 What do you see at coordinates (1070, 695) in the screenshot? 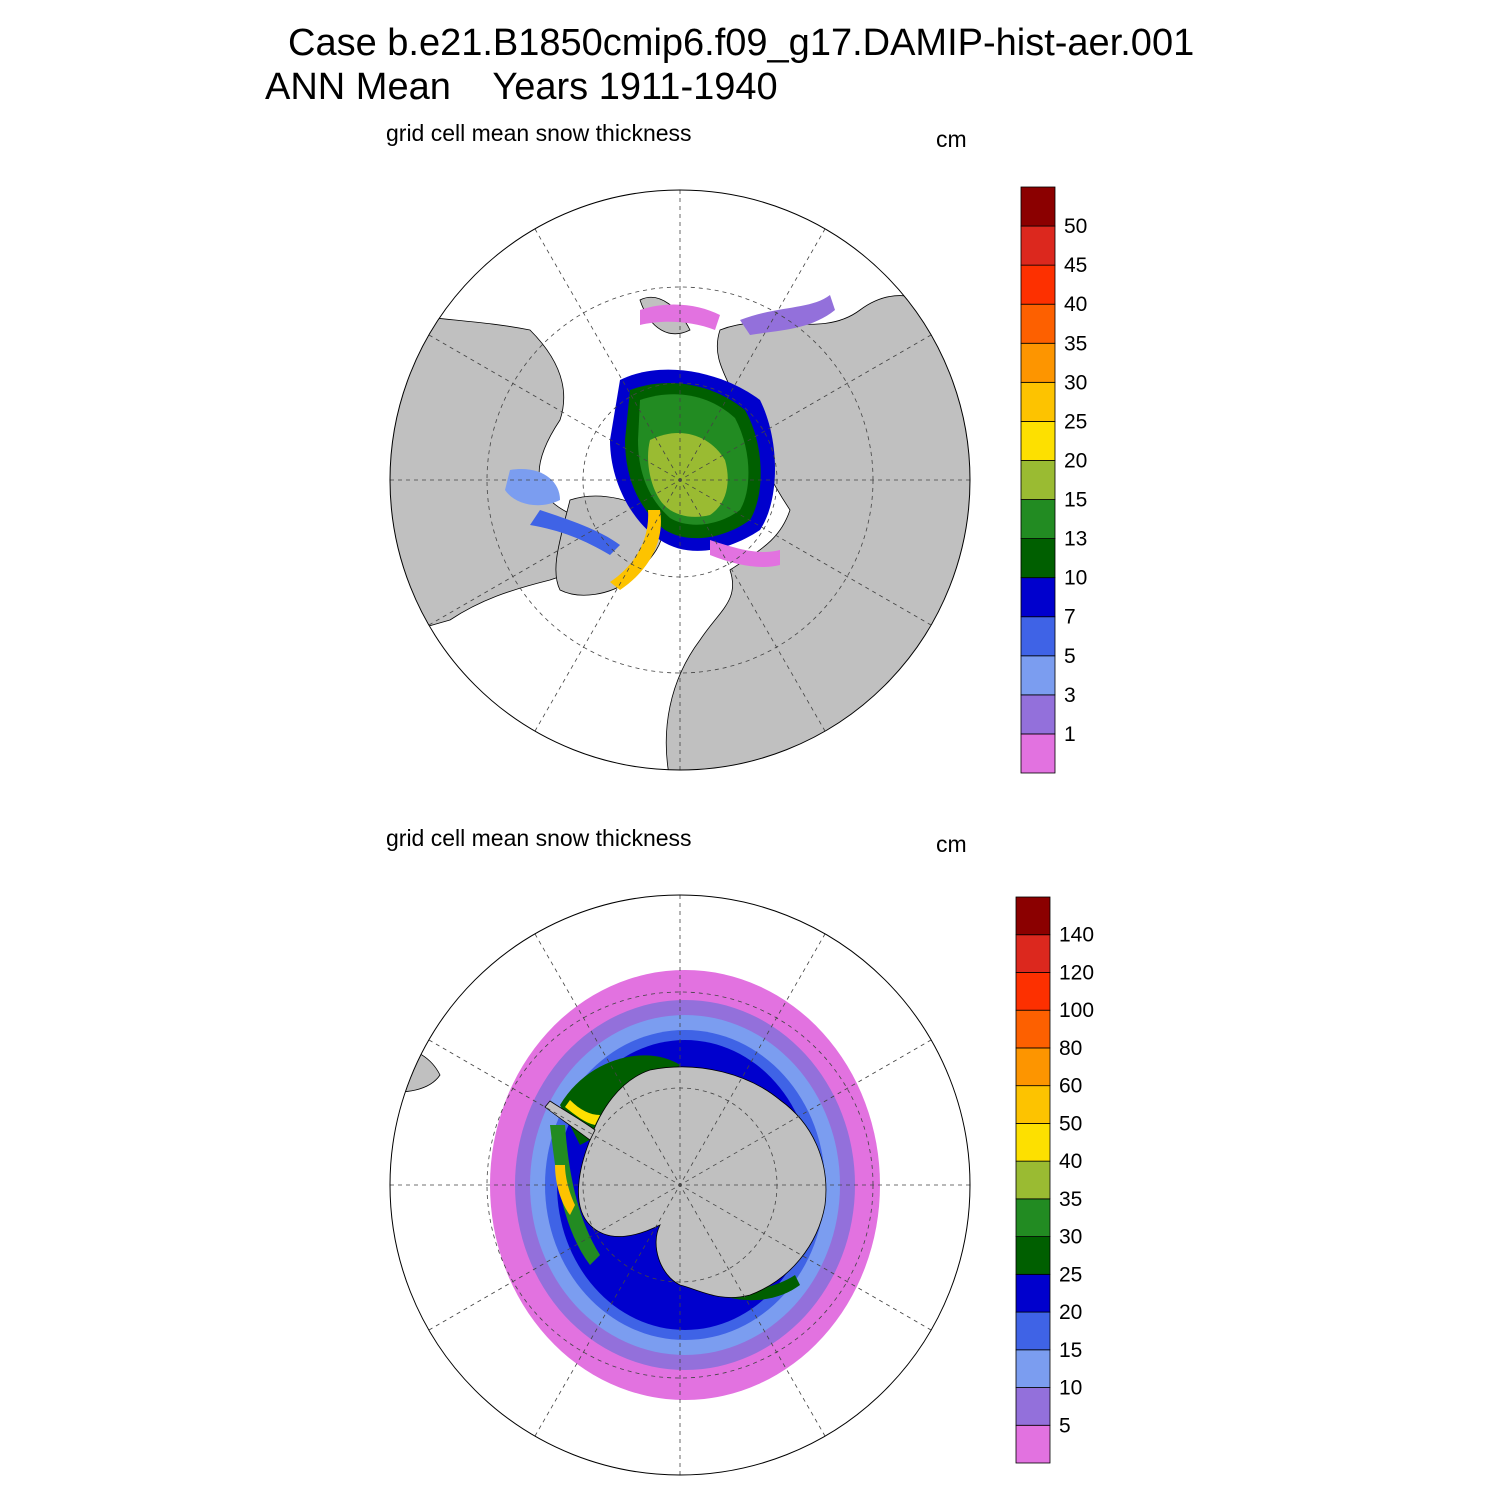
I see `north-colorbar-label-1: 3` at bounding box center [1070, 695].